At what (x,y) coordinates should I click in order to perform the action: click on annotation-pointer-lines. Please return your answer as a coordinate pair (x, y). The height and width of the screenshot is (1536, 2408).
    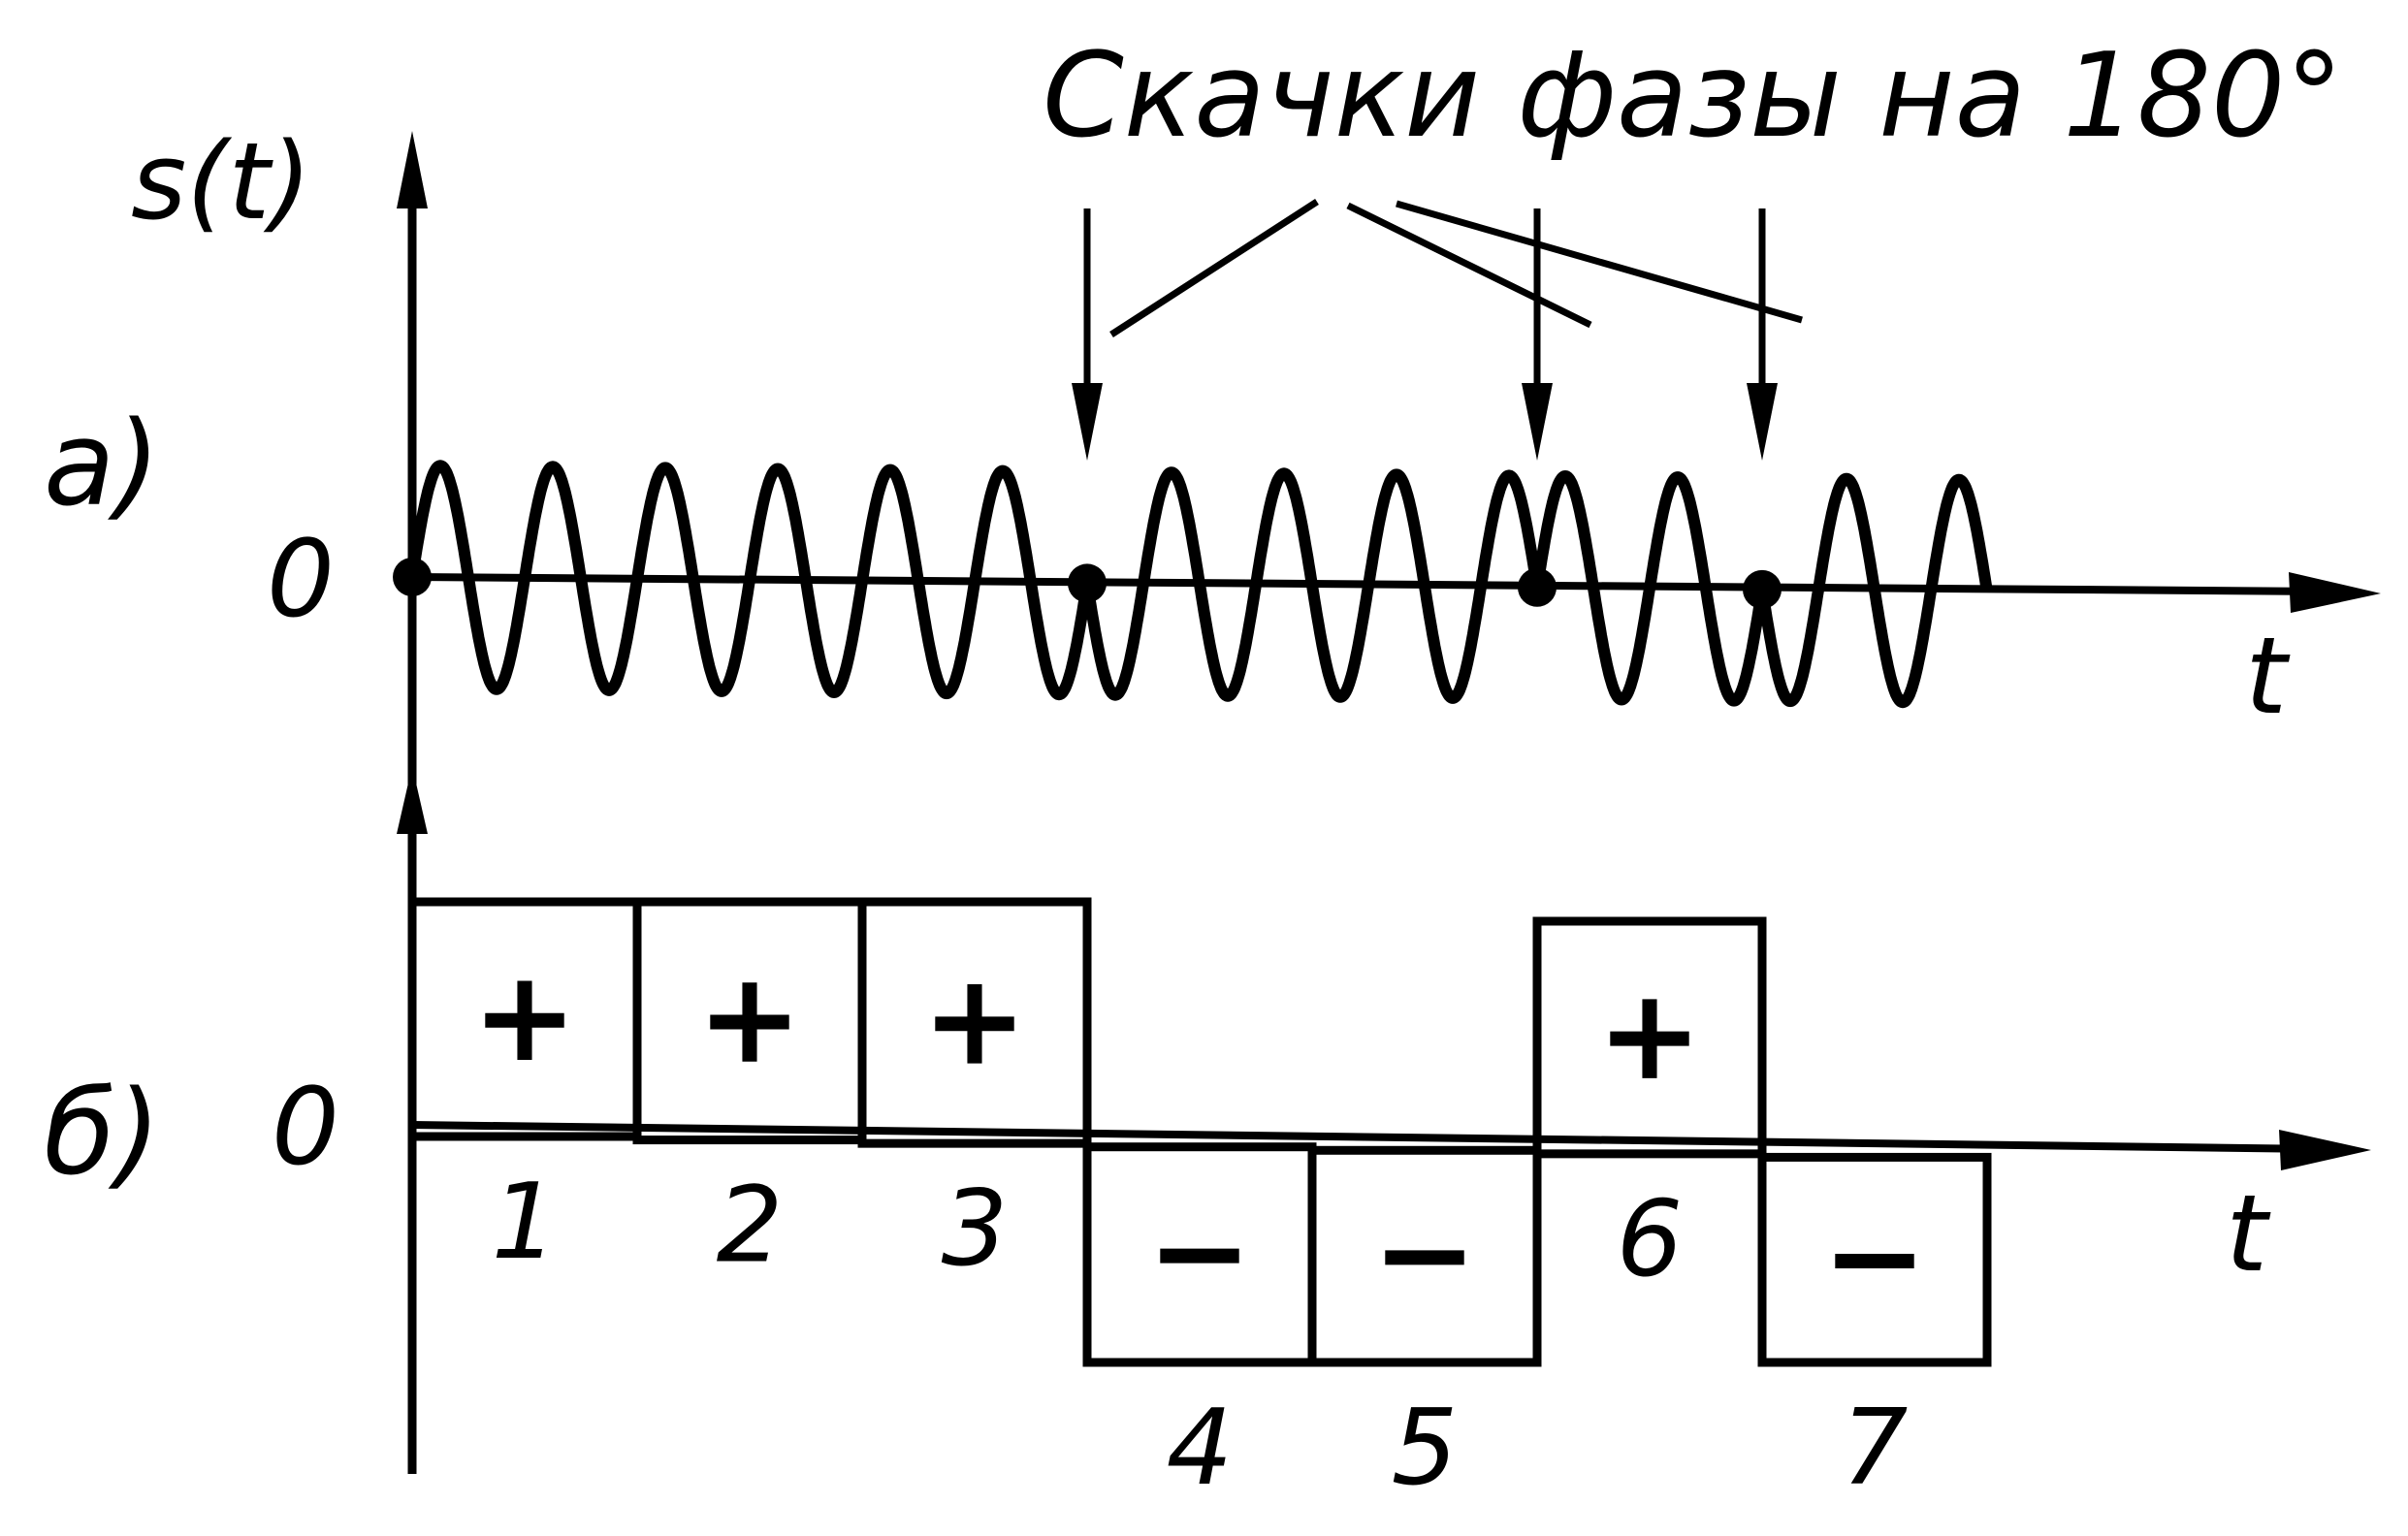
    Looking at the image, I should click on (1456, 268).